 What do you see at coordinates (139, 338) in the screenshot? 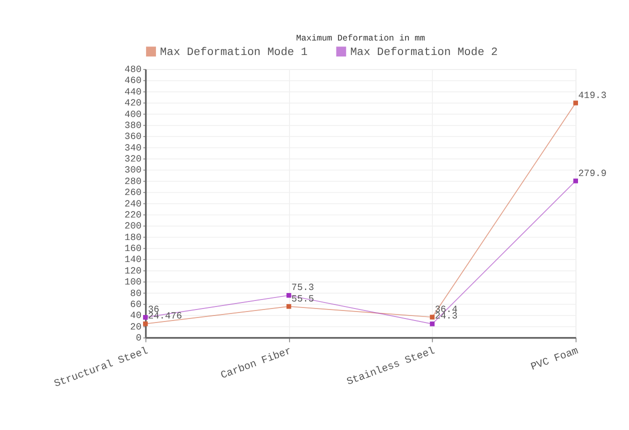
I see `y-tick-label: 0` at bounding box center [139, 338].